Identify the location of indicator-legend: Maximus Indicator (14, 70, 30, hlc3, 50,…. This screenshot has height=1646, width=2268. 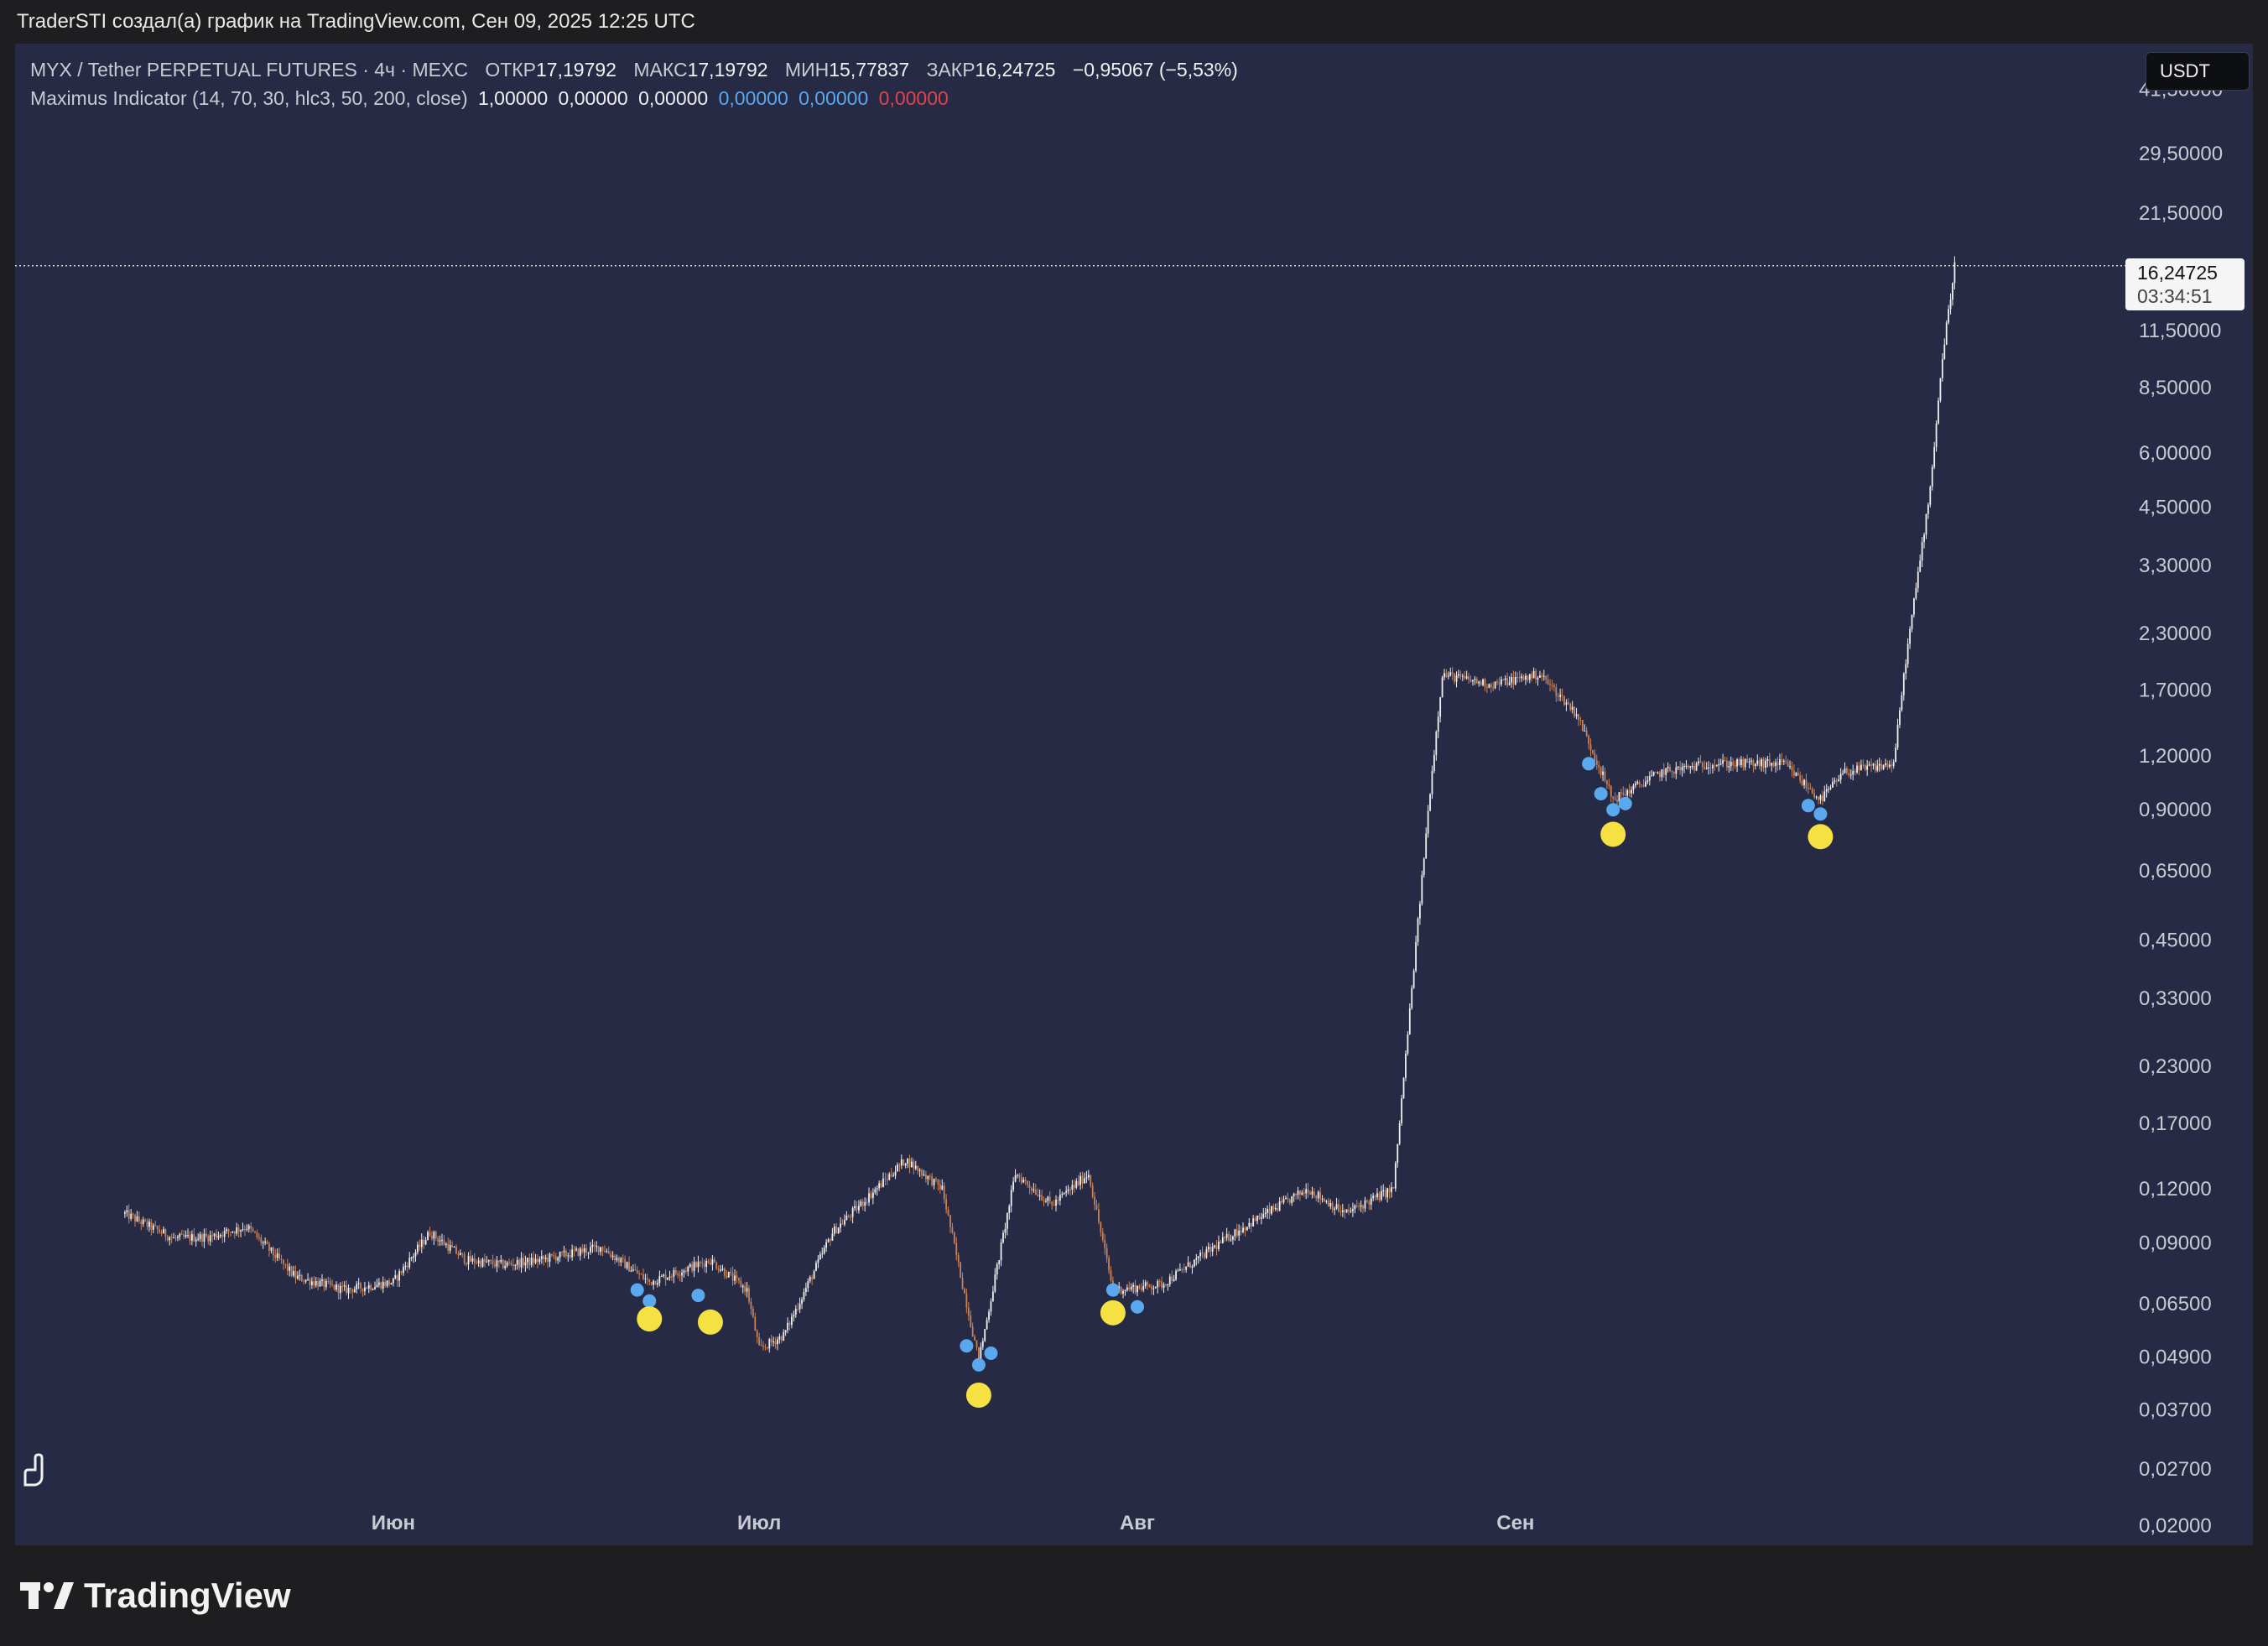
(492, 99).